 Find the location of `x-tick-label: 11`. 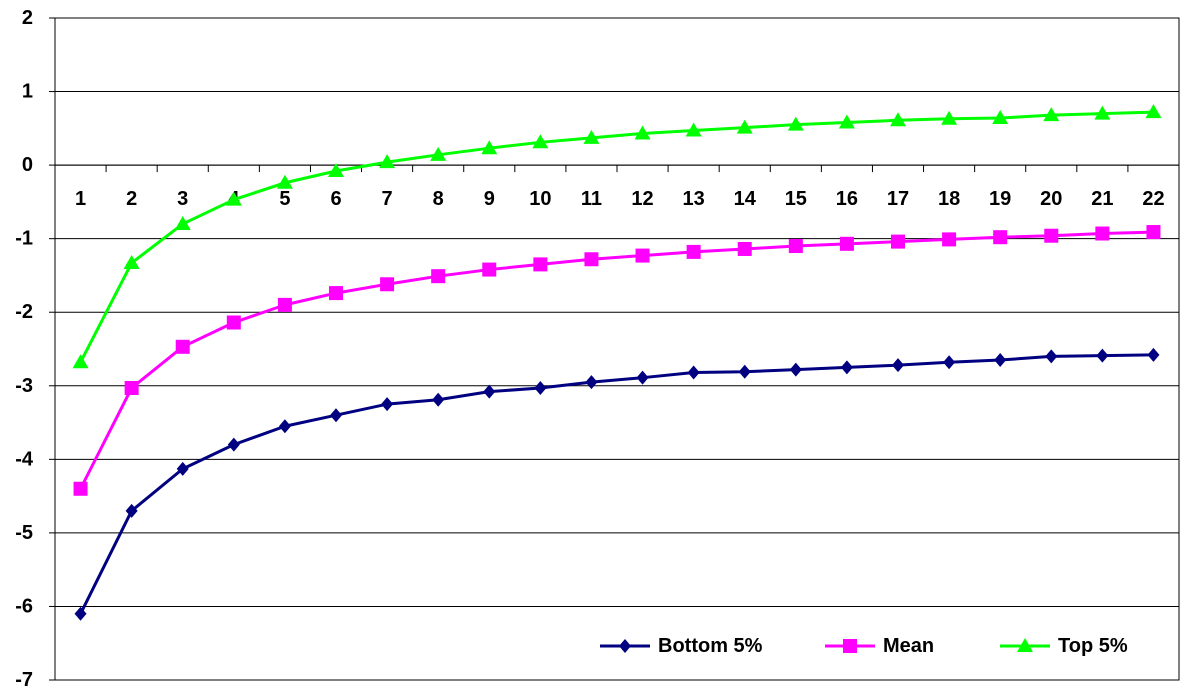

x-tick-label: 11 is located at coordinates (591, 199).